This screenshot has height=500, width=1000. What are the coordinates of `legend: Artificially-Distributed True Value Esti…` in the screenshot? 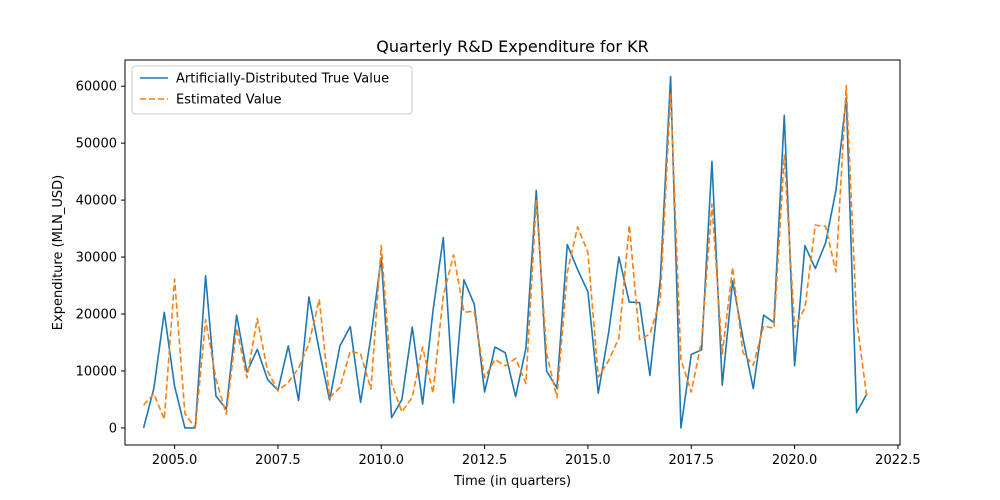 It's located at (272, 90).